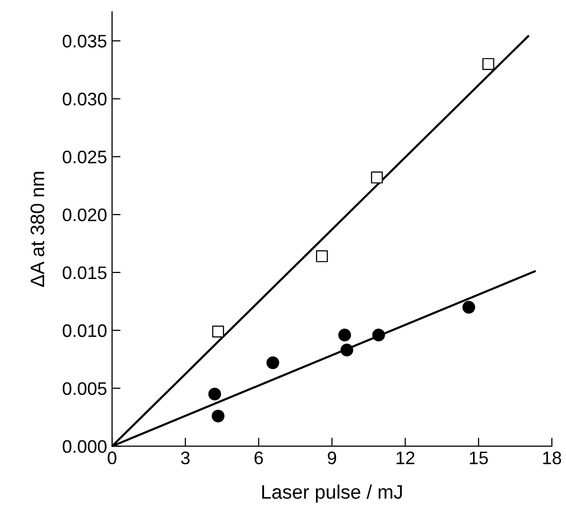 This screenshot has width=566, height=517. Describe the element at coordinates (84, 388) in the screenshot. I see `y-tick-label: 0.005` at that location.